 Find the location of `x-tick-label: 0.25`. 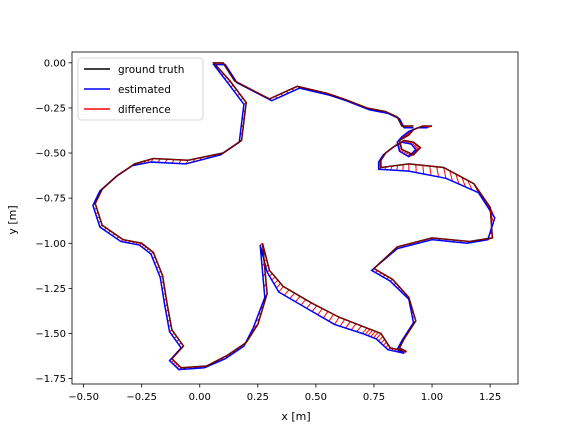

x-tick-label: 0.25 is located at coordinates (258, 397).